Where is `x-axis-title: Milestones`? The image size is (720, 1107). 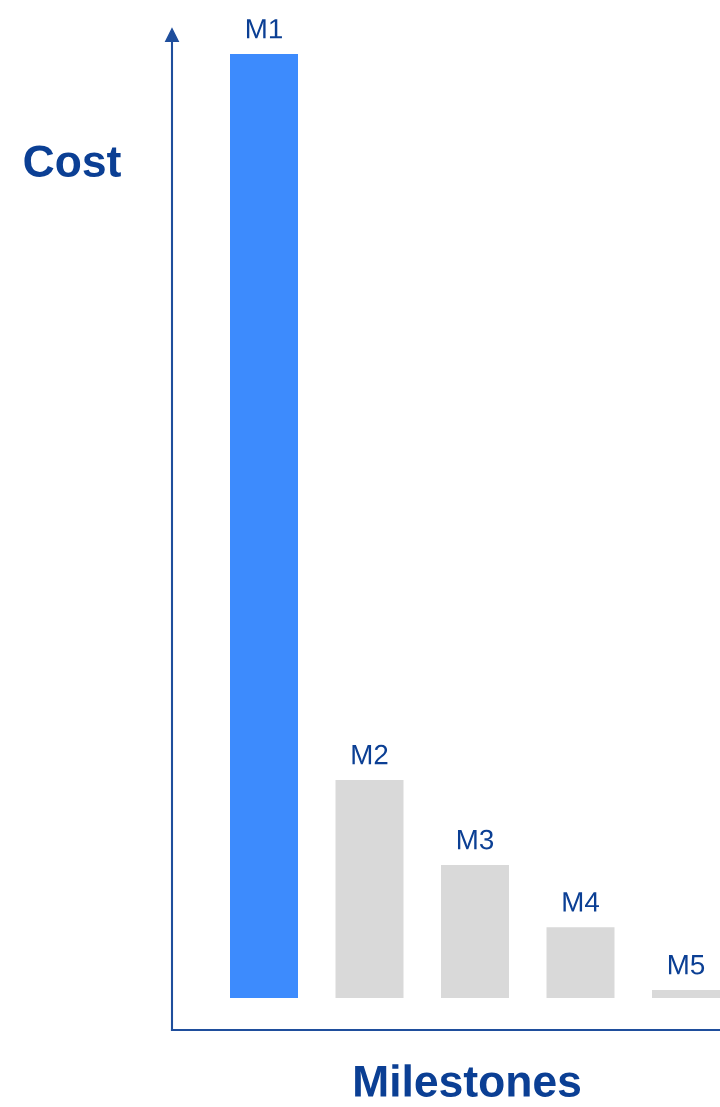 x-axis-title: Milestones is located at coordinates (468, 1080).